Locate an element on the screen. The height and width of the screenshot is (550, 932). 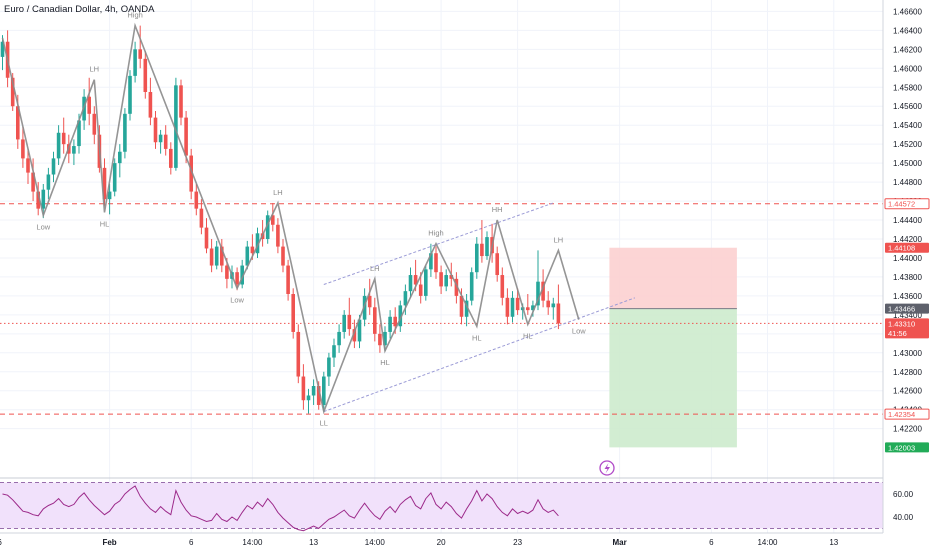
rsi-pane is located at coordinates (441, 507).